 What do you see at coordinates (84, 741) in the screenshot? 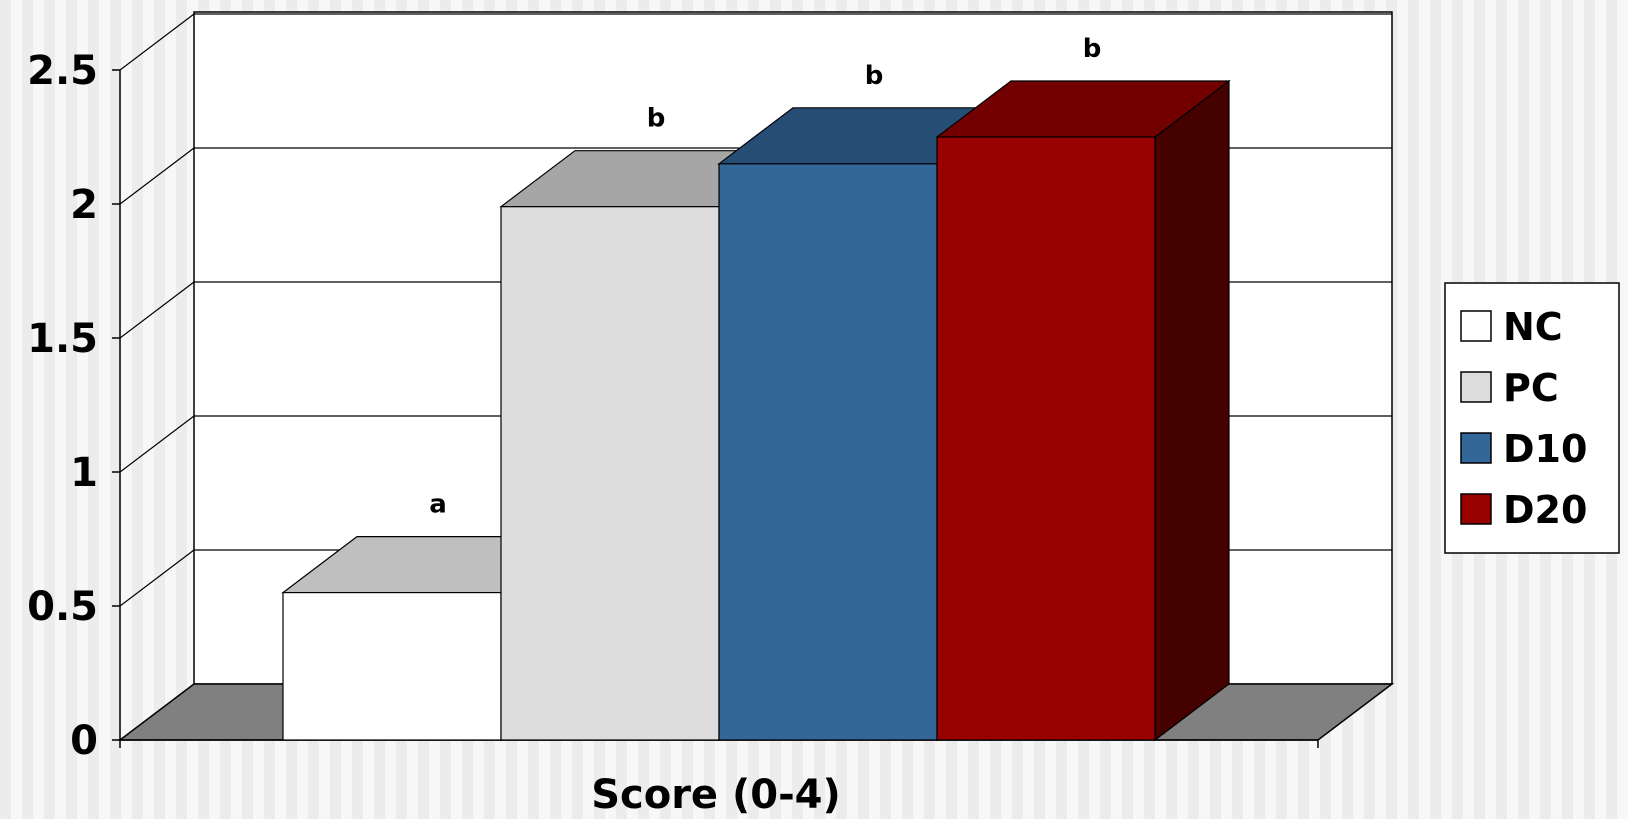
I see `y-tick-label: 0` at bounding box center [84, 741].